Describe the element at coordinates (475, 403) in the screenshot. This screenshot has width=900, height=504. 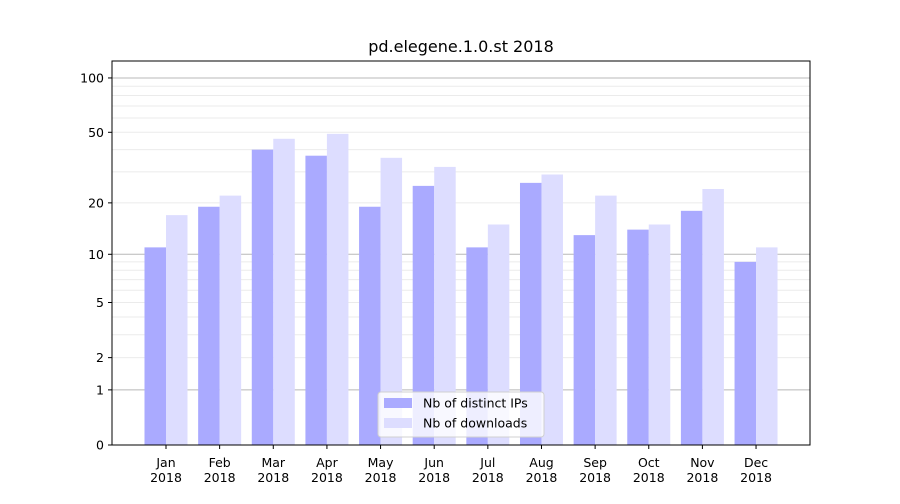
I see `legend-label: Nb of distinct IPs` at that location.